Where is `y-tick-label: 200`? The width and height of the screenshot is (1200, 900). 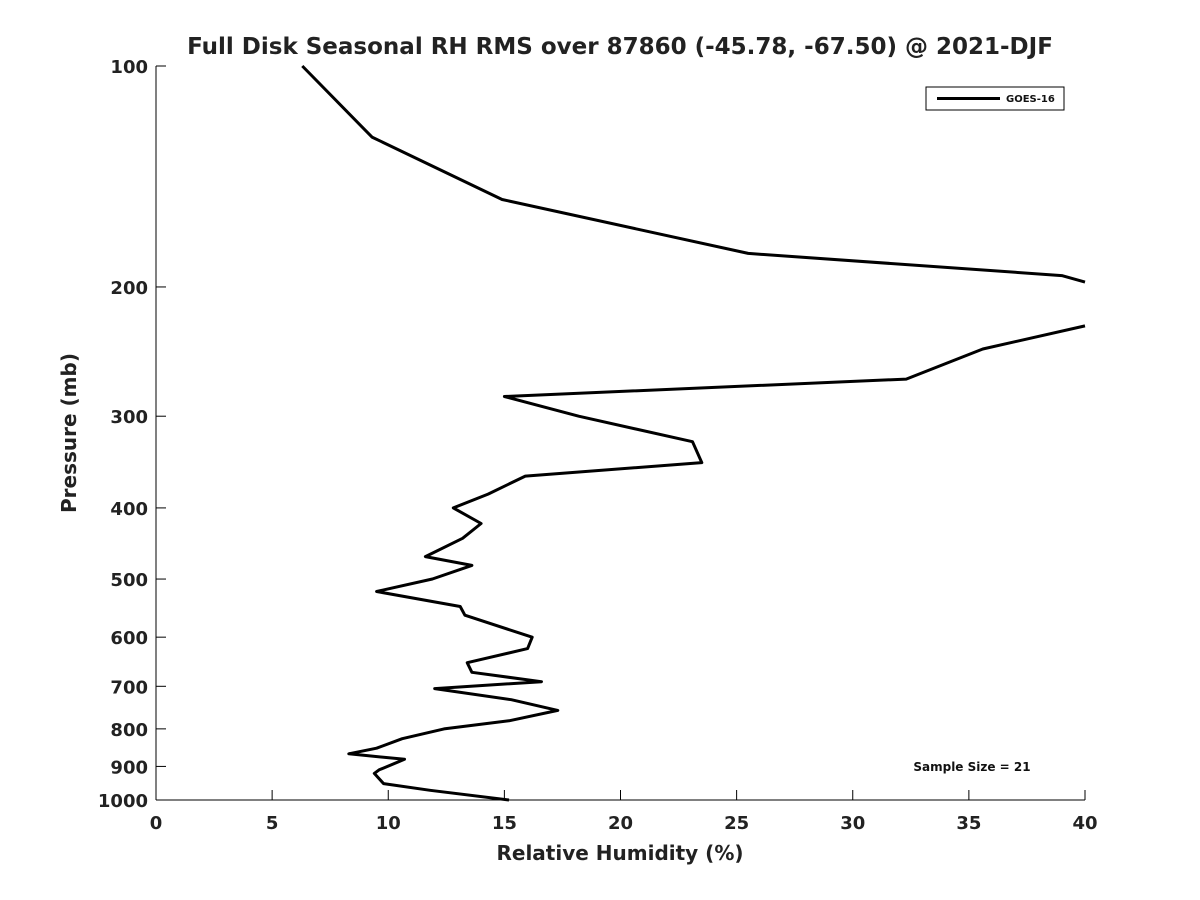
y-tick-label: 200 is located at coordinates (129, 288).